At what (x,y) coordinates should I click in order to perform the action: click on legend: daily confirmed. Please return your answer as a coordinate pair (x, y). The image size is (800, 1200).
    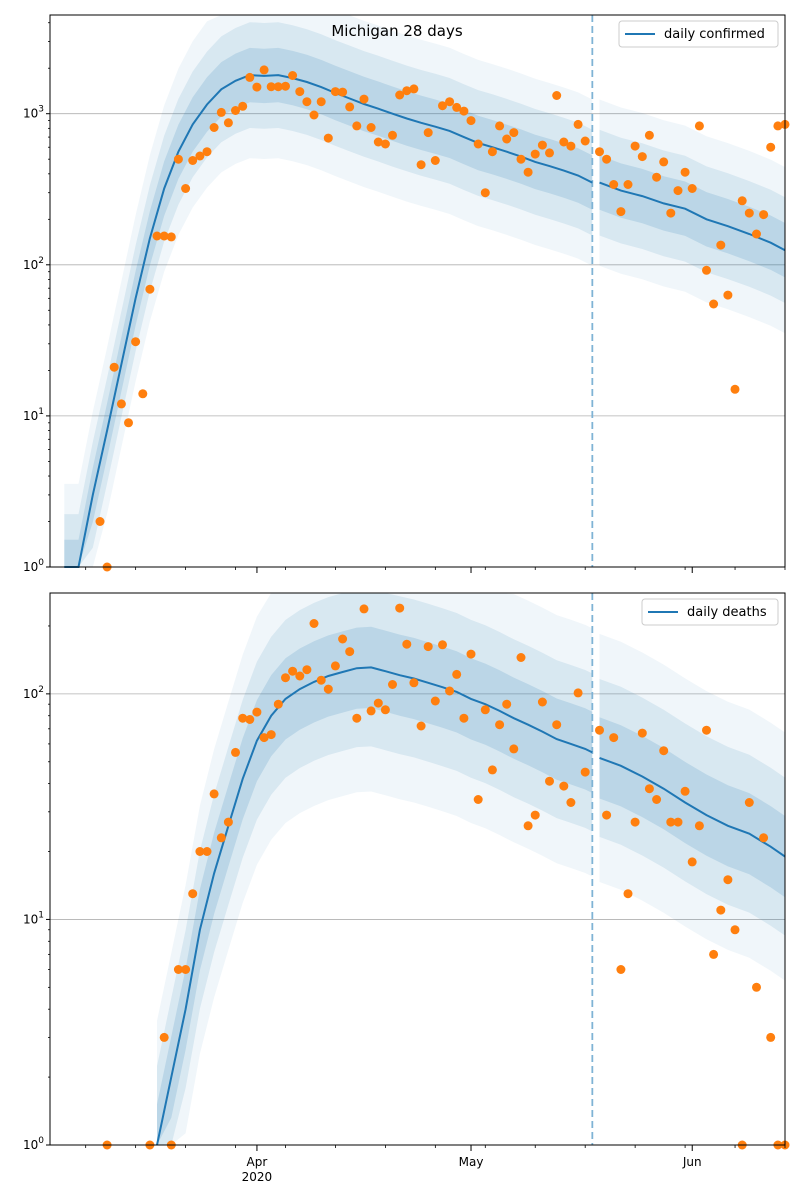
    Looking at the image, I should click on (698, 34).